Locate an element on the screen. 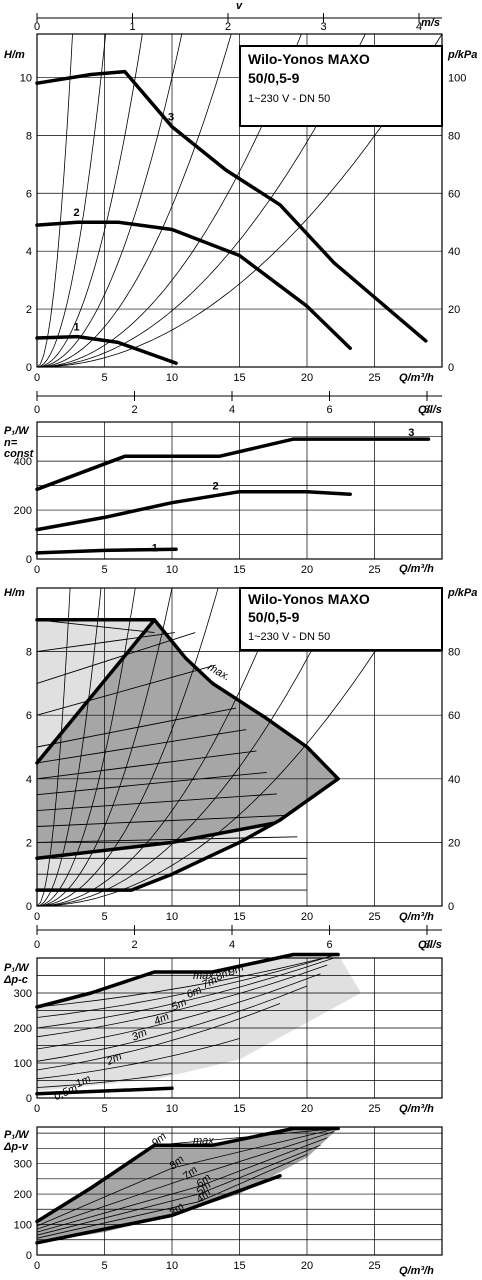  y2-tick-label: 60 is located at coordinates (454, 716).